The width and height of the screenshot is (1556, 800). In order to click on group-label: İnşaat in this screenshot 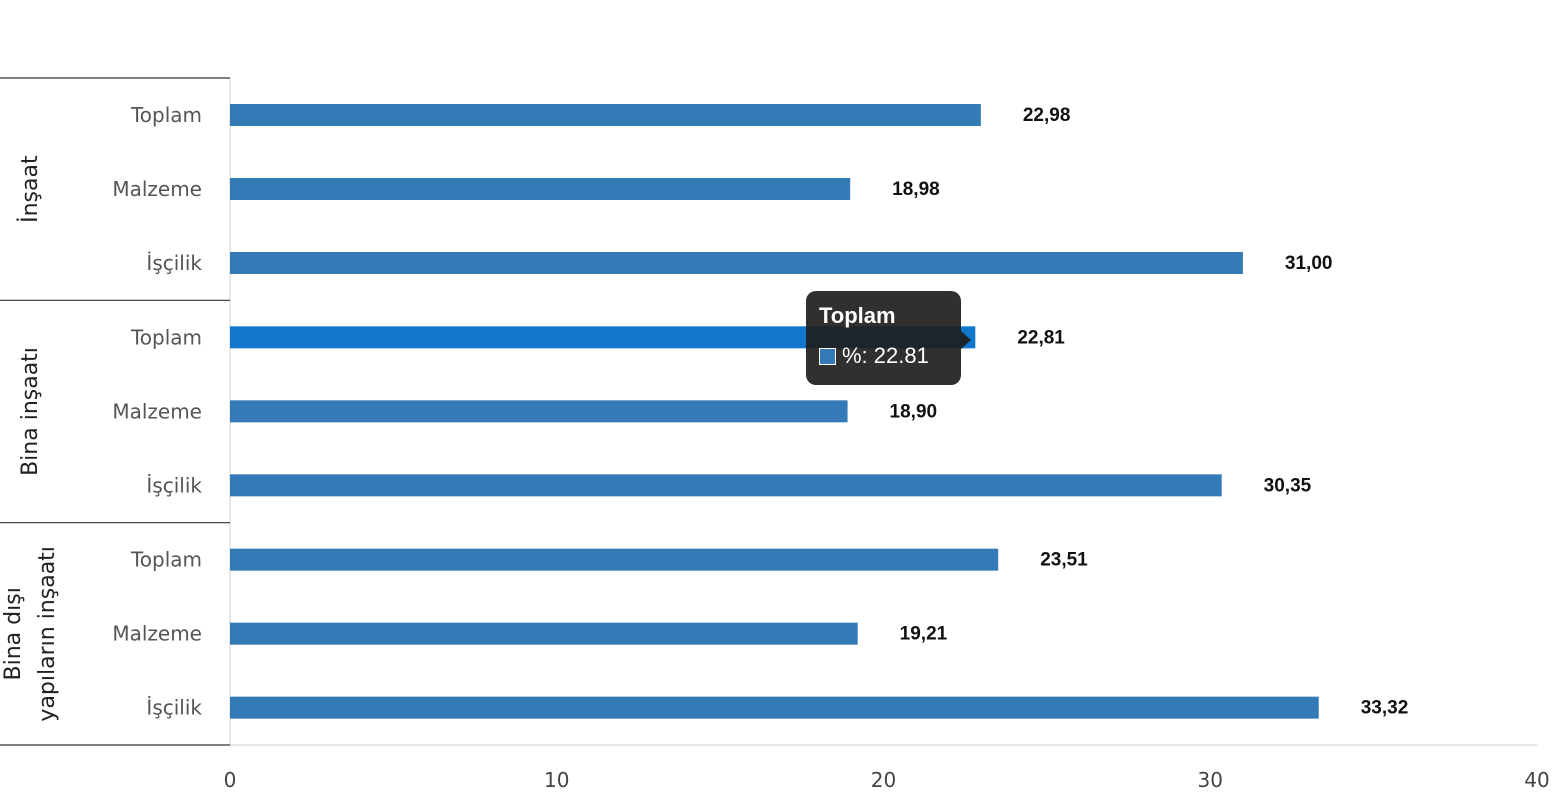, I will do `click(30, 189)`.